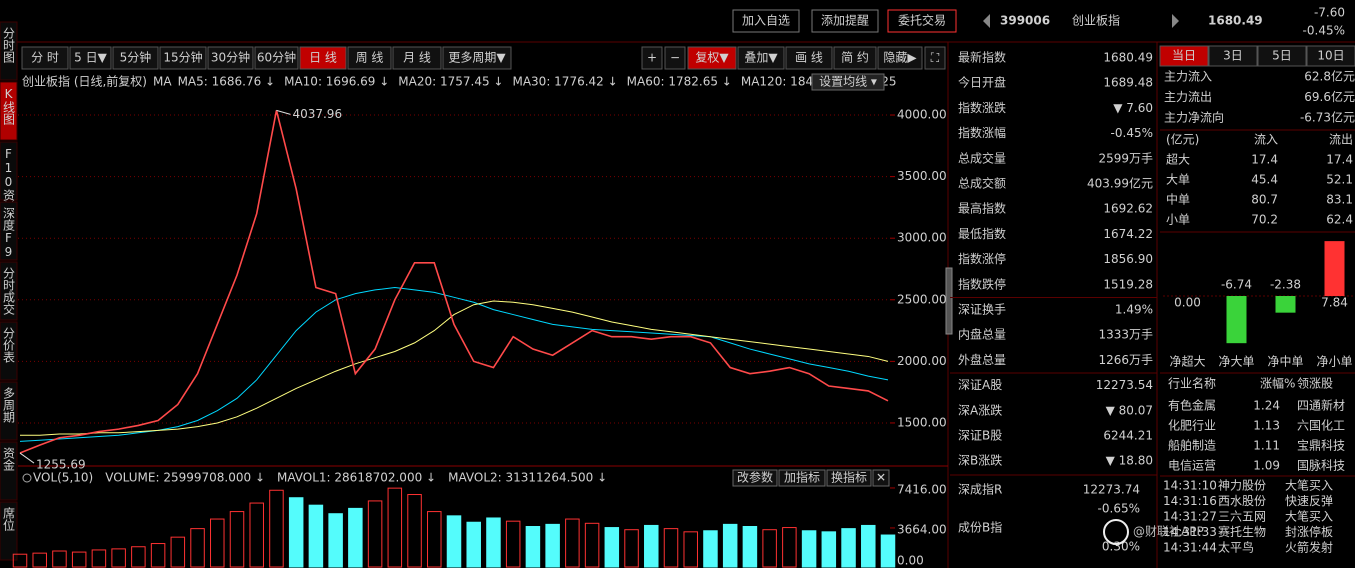 Image resolution: width=1355 pixels, height=568 pixels. I want to click on sidebar-label: 分时图, so click(9, 45).